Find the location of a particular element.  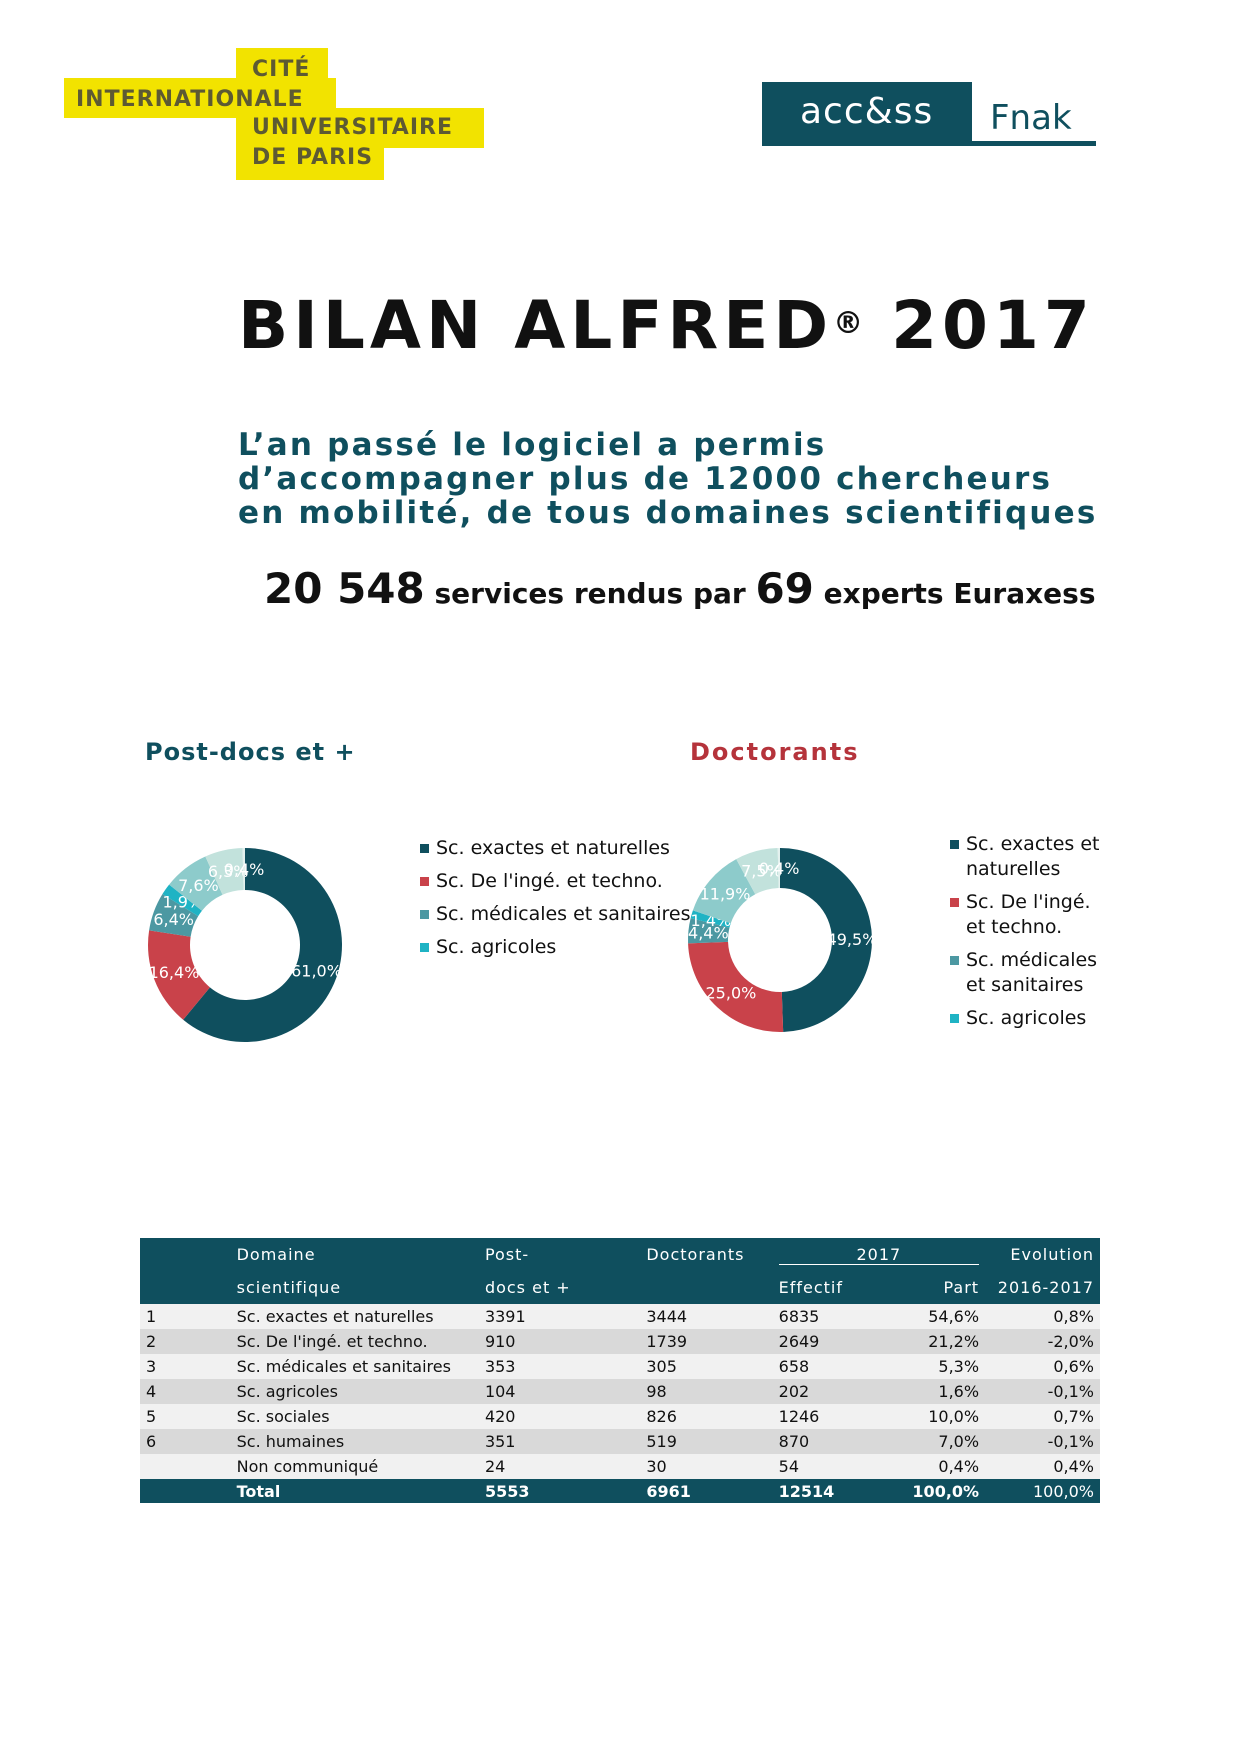

legend-label: Sc. De l'ingé. et techno. is located at coordinates (1028, 914).